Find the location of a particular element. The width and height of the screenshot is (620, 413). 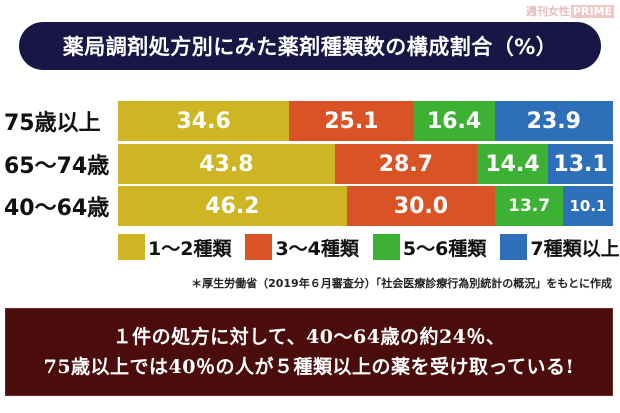

legend-item-7plus: 7種類以上 is located at coordinates (560, 247).